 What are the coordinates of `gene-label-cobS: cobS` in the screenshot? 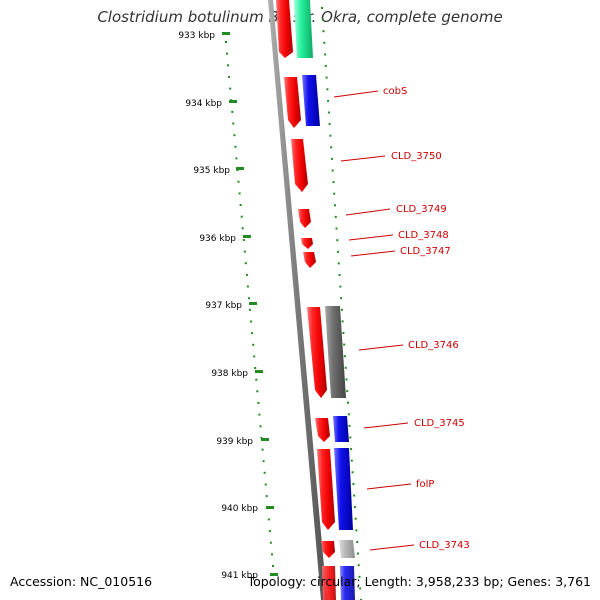 It's located at (395, 91).